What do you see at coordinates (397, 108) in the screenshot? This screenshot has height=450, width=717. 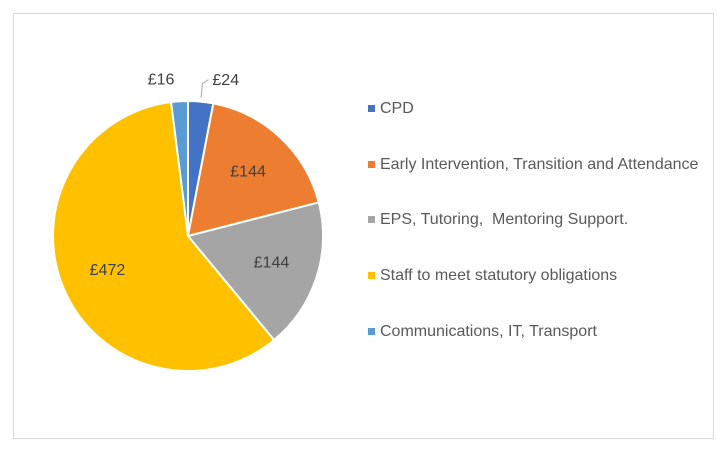 I see `legend-label: CPD` at bounding box center [397, 108].